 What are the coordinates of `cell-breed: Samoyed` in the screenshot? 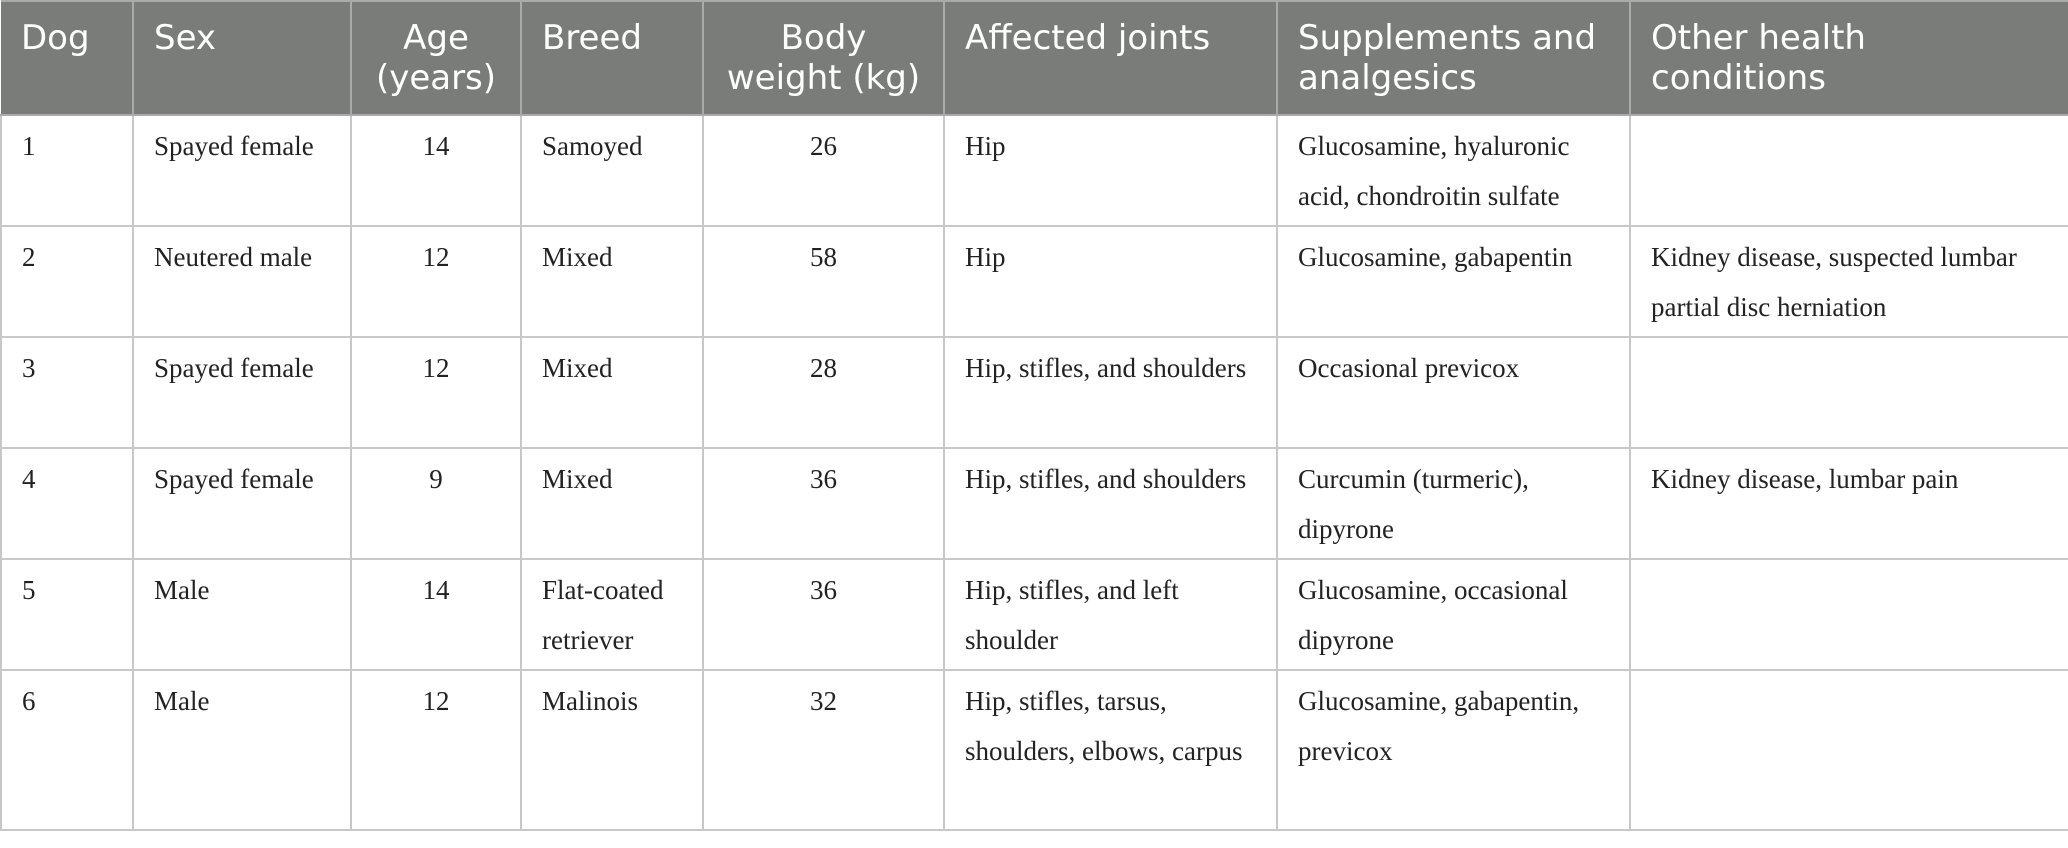 It's located at (612, 170).